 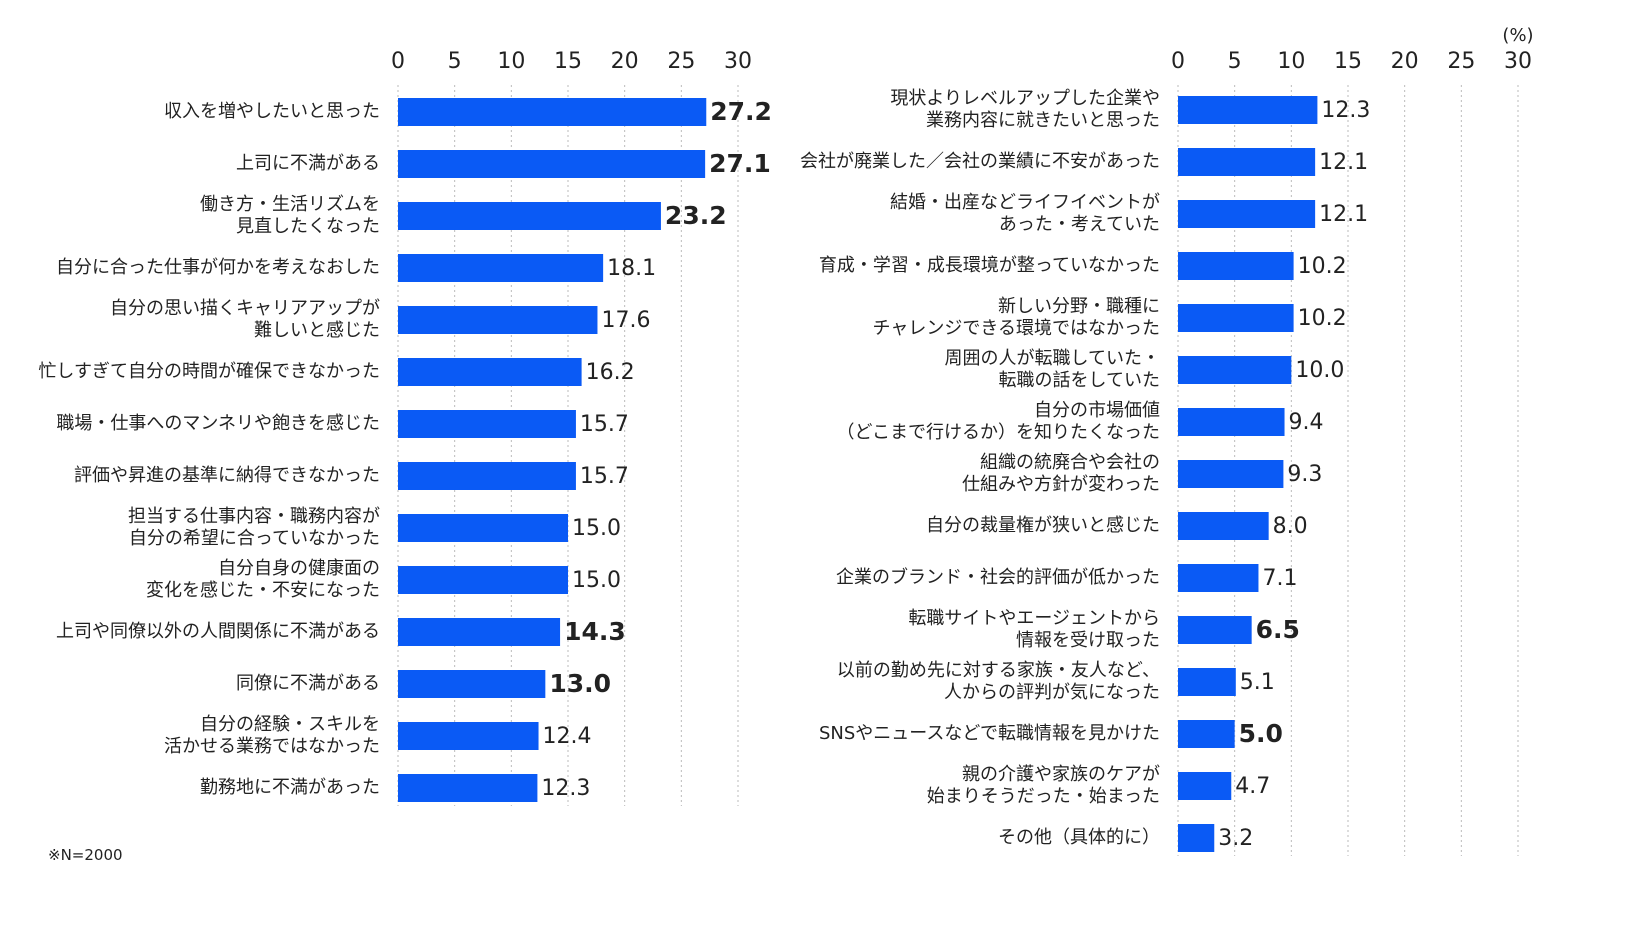 What do you see at coordinates (218, 631) in the screenshot?
I see `category-label: 上司や同僚以外の人間関係に不満がある` at bounding box center [218, 631].